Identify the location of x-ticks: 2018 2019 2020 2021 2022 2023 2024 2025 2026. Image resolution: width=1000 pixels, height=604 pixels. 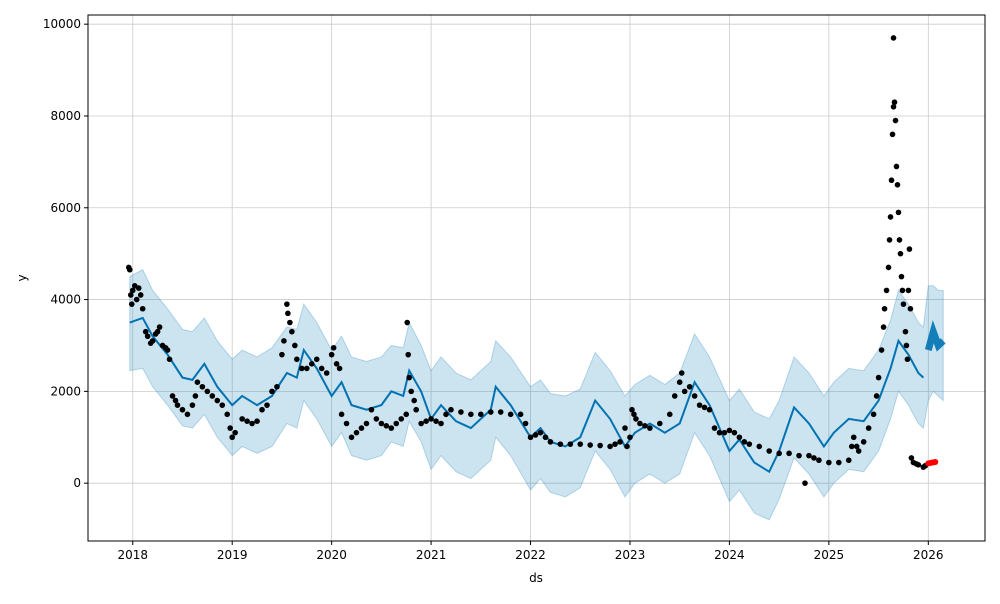
(530, 551).